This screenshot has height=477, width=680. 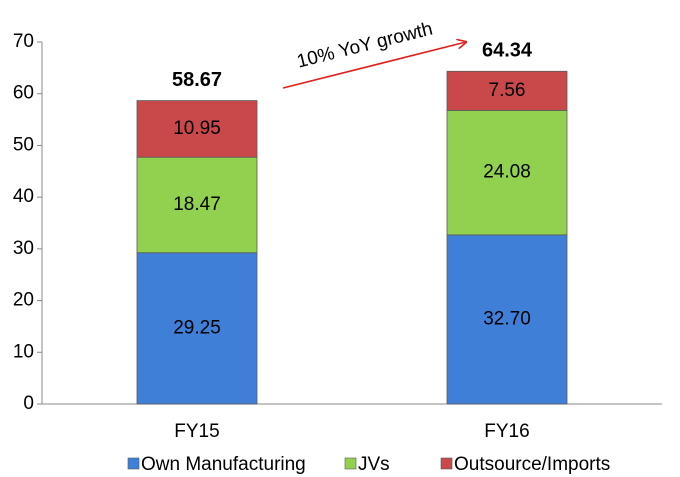 I want to click on y-tick-label: 70, so click(x=23, y=41).